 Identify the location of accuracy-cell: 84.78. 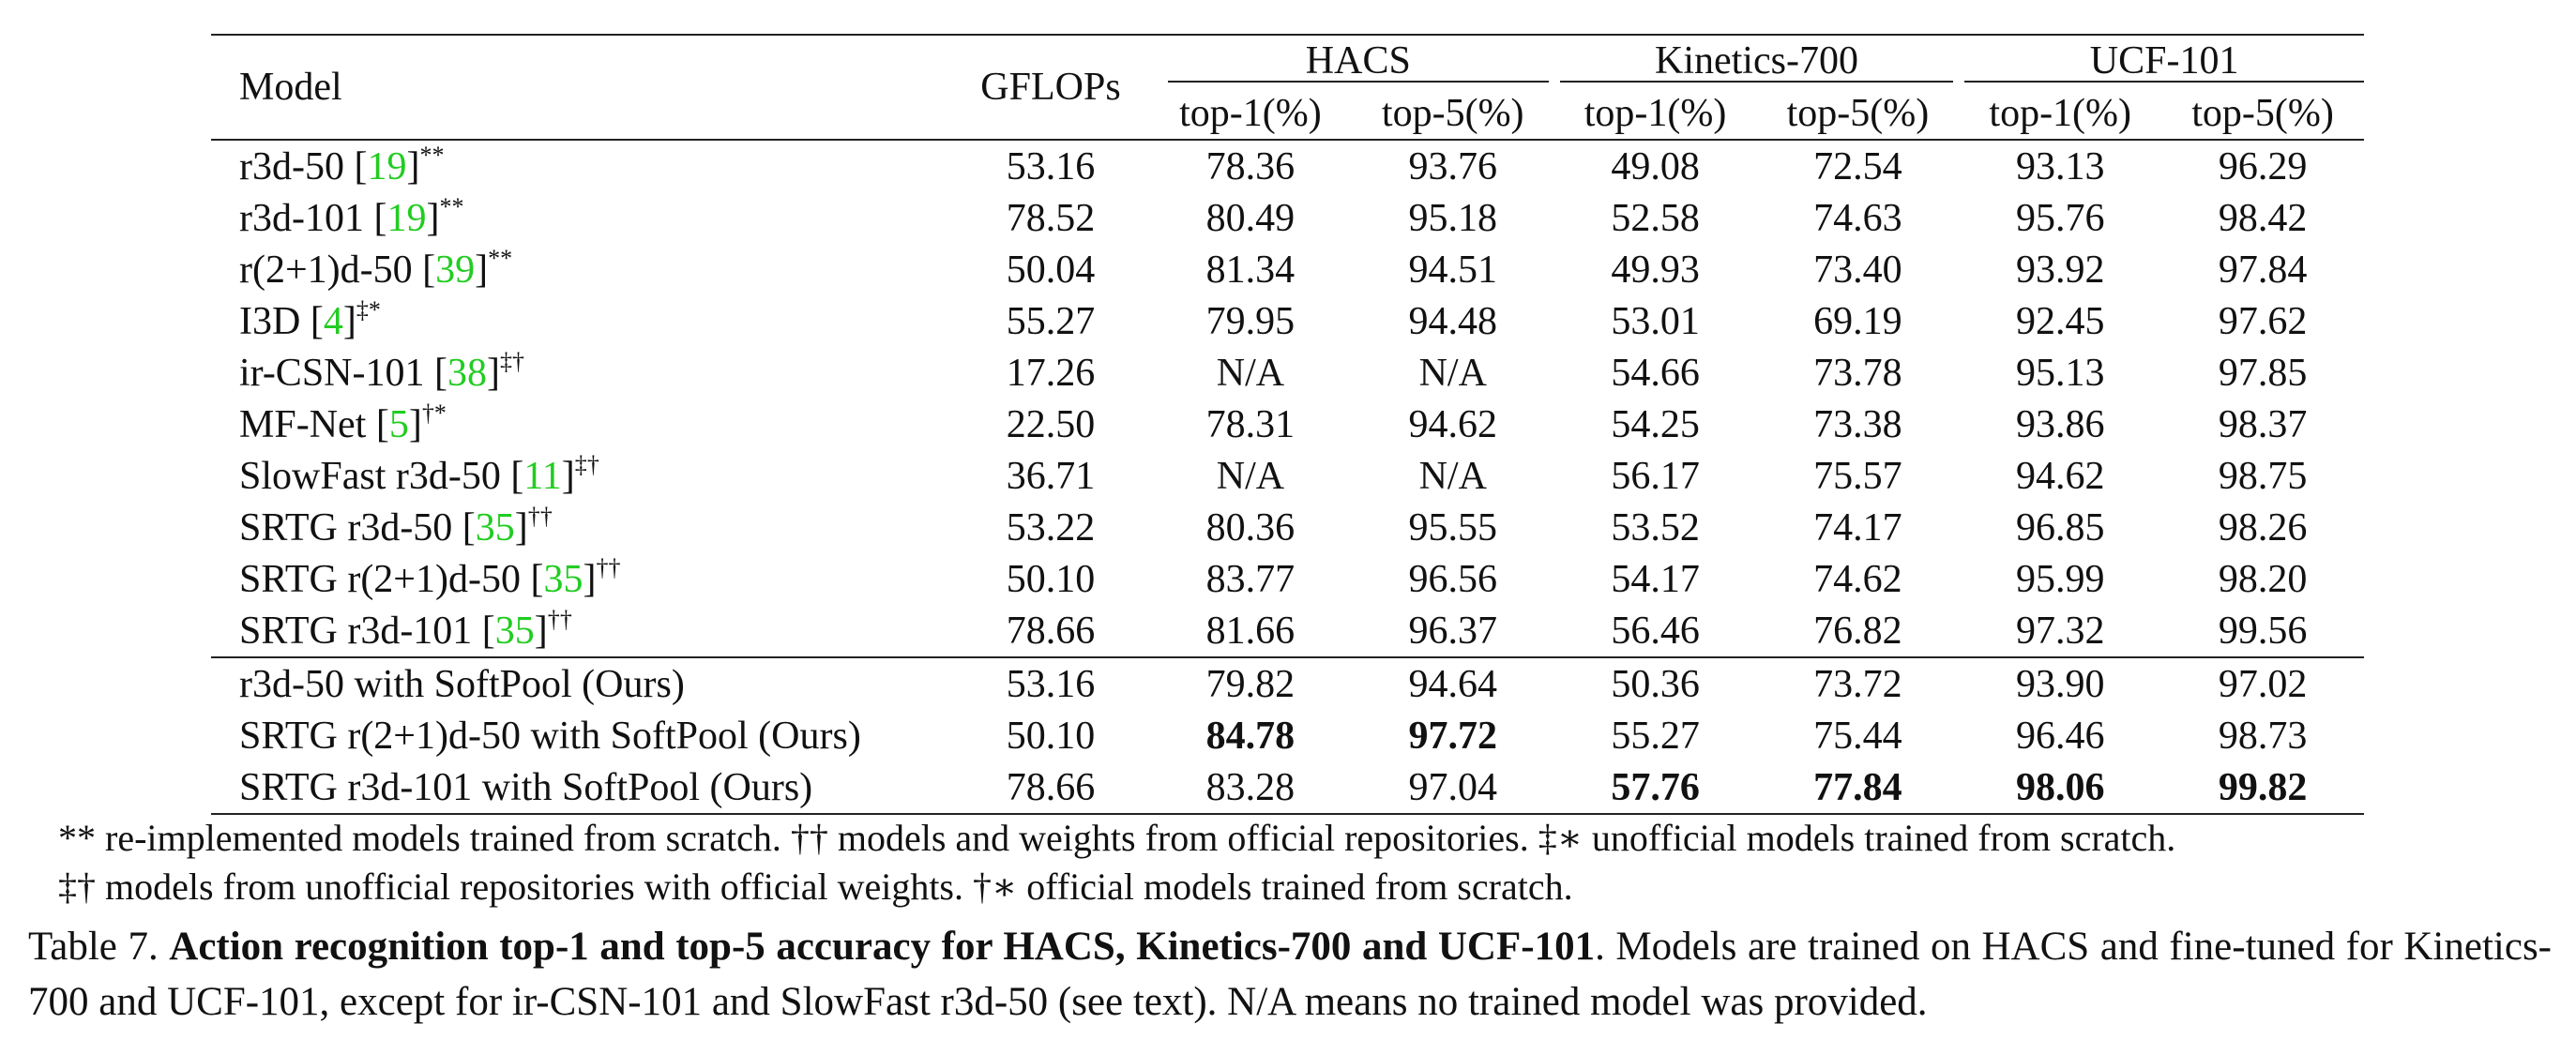
(1250, 736).